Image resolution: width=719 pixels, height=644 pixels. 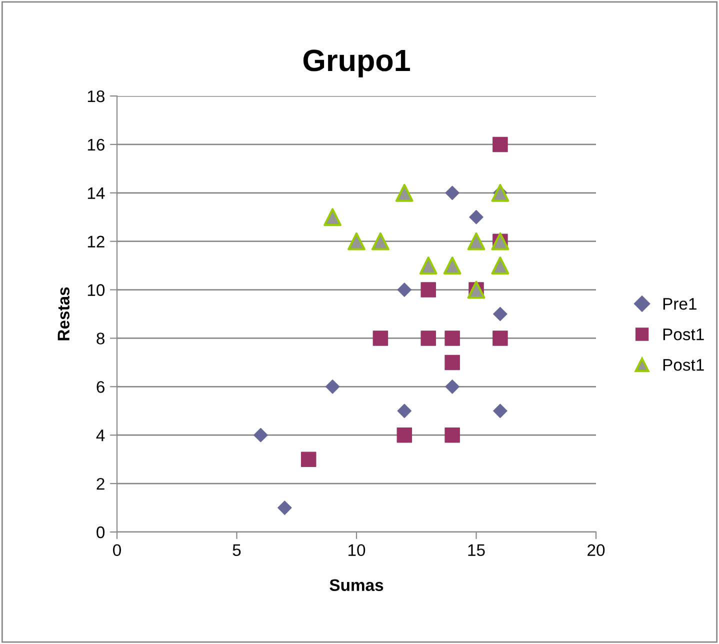 I want to click on y-tick-label: 16, so click(x=96, y=144).